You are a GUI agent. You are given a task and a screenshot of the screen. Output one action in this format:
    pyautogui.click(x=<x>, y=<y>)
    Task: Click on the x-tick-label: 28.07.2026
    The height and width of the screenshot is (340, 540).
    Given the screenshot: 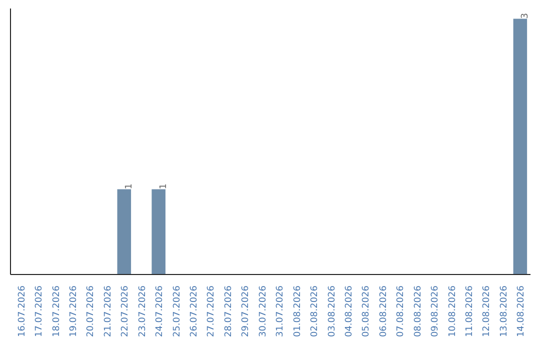 What is the action you would take?
    pyautogui.click(x=229, y=311)
    